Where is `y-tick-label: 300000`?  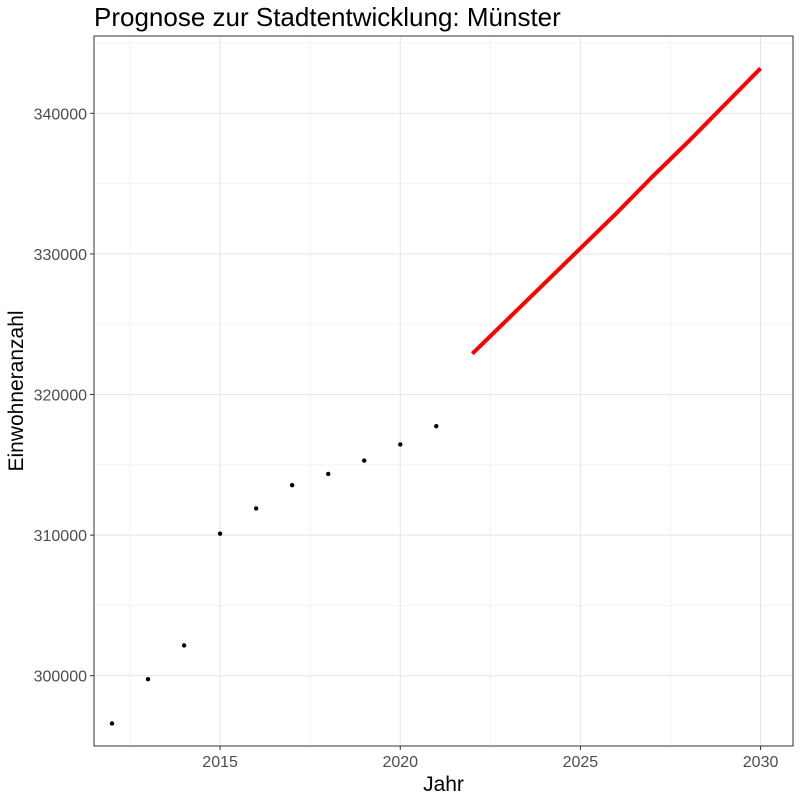 y-tick-label: 300000 is located at coordinates (60, 677).